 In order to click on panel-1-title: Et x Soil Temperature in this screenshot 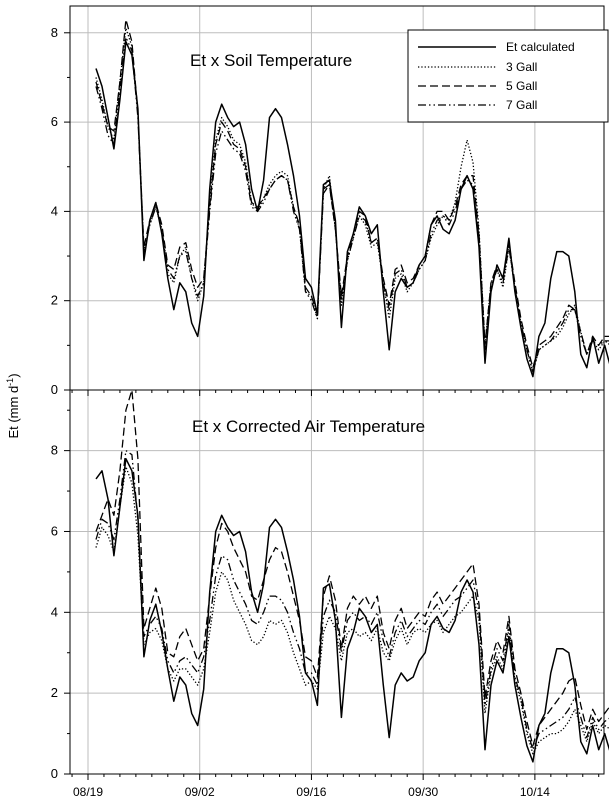, I will do `click(271, 60)`.